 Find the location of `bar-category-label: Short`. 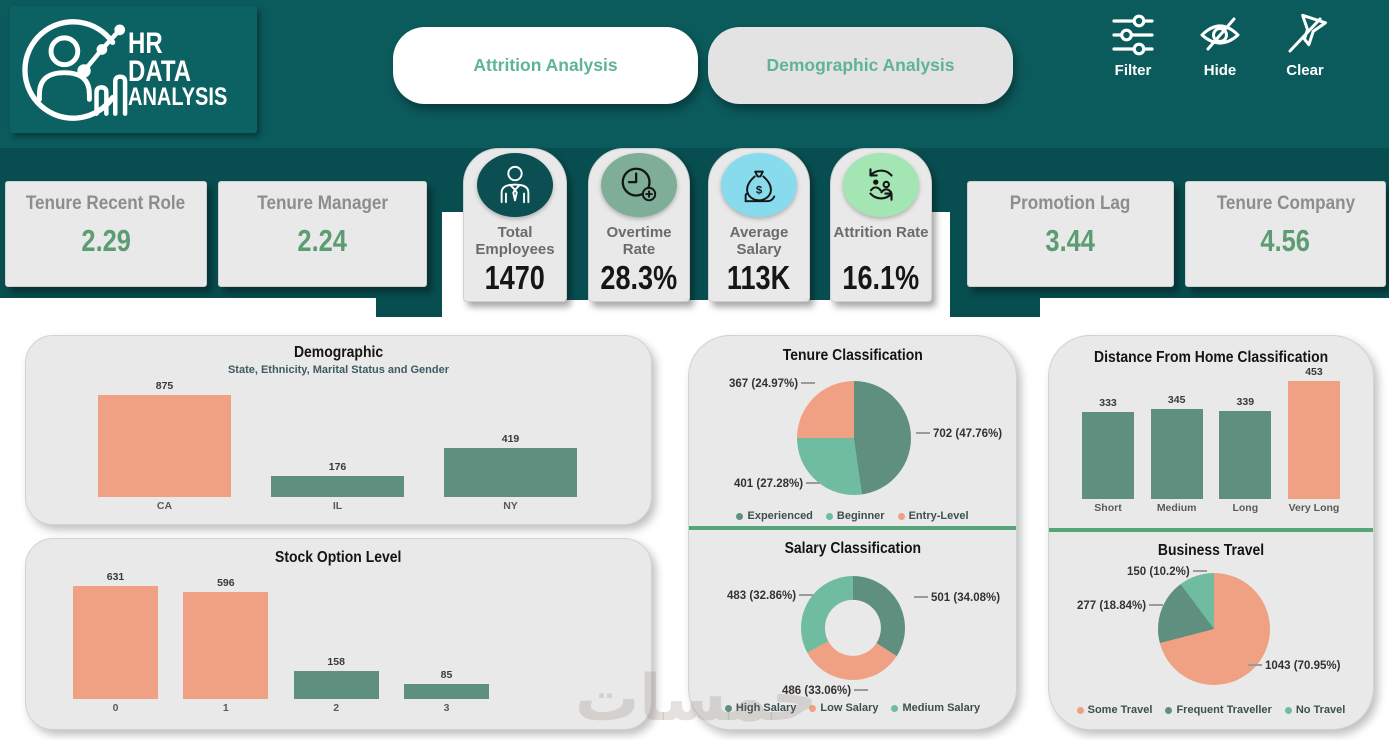

bar-category-label: Short is located at coordinates (1108, 508).